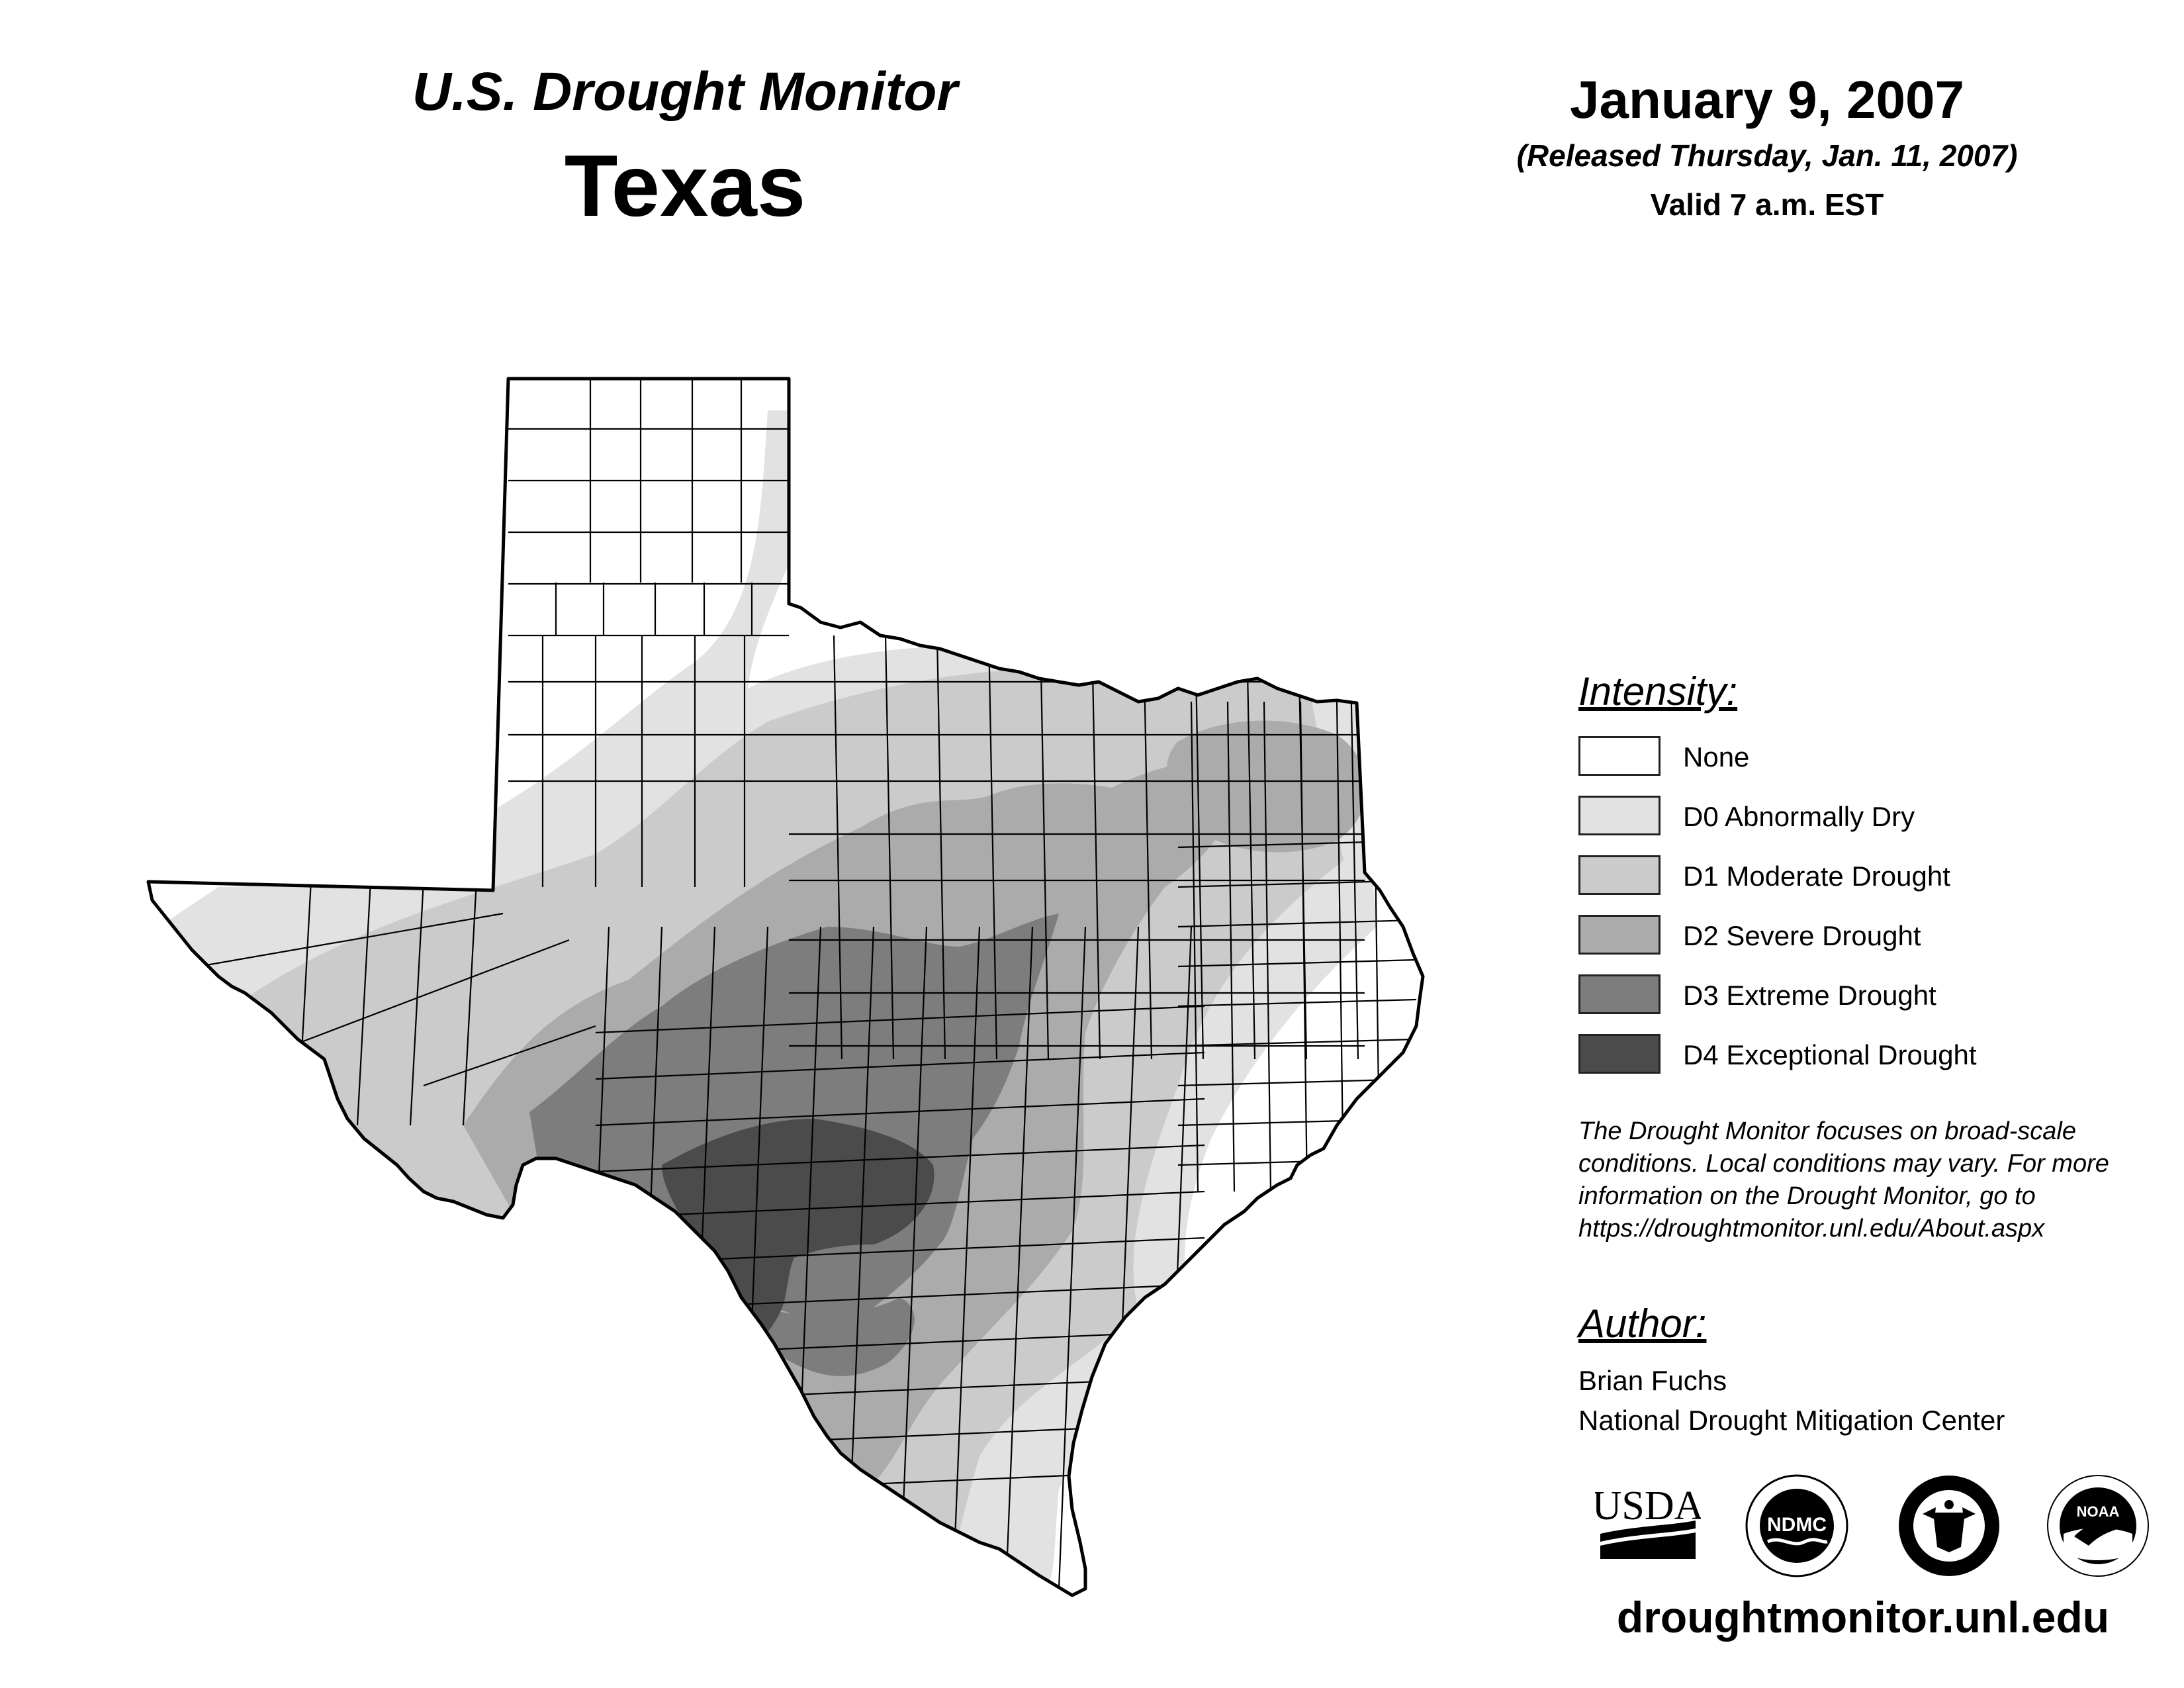  I want to click on zone-d2-northeast, so click(1267, 786).